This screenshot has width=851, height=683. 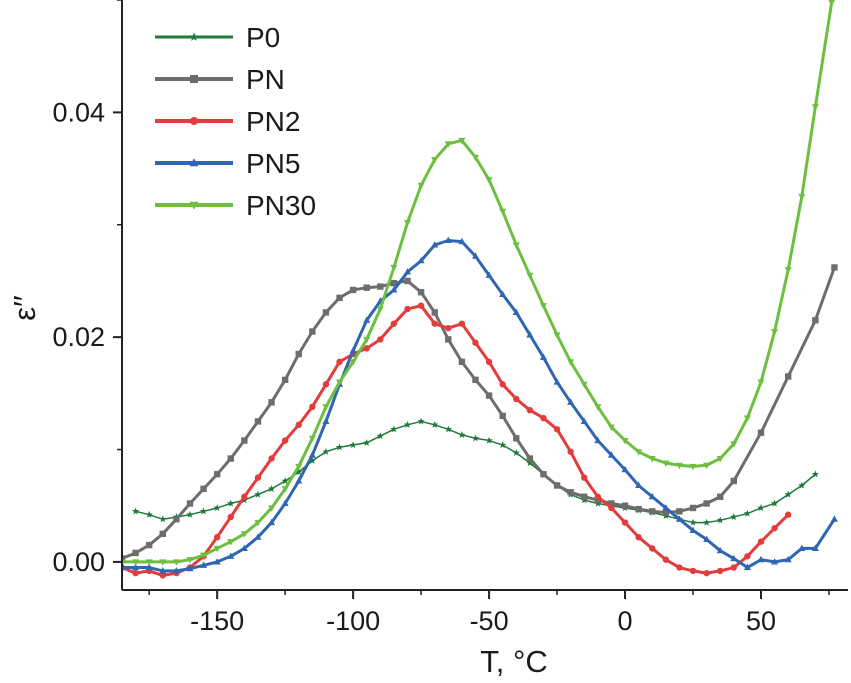 What do you see at coordinates (263, 37) in the screenshot?
I see `legend-label-p0: P0` at bounding box center [263, 37].